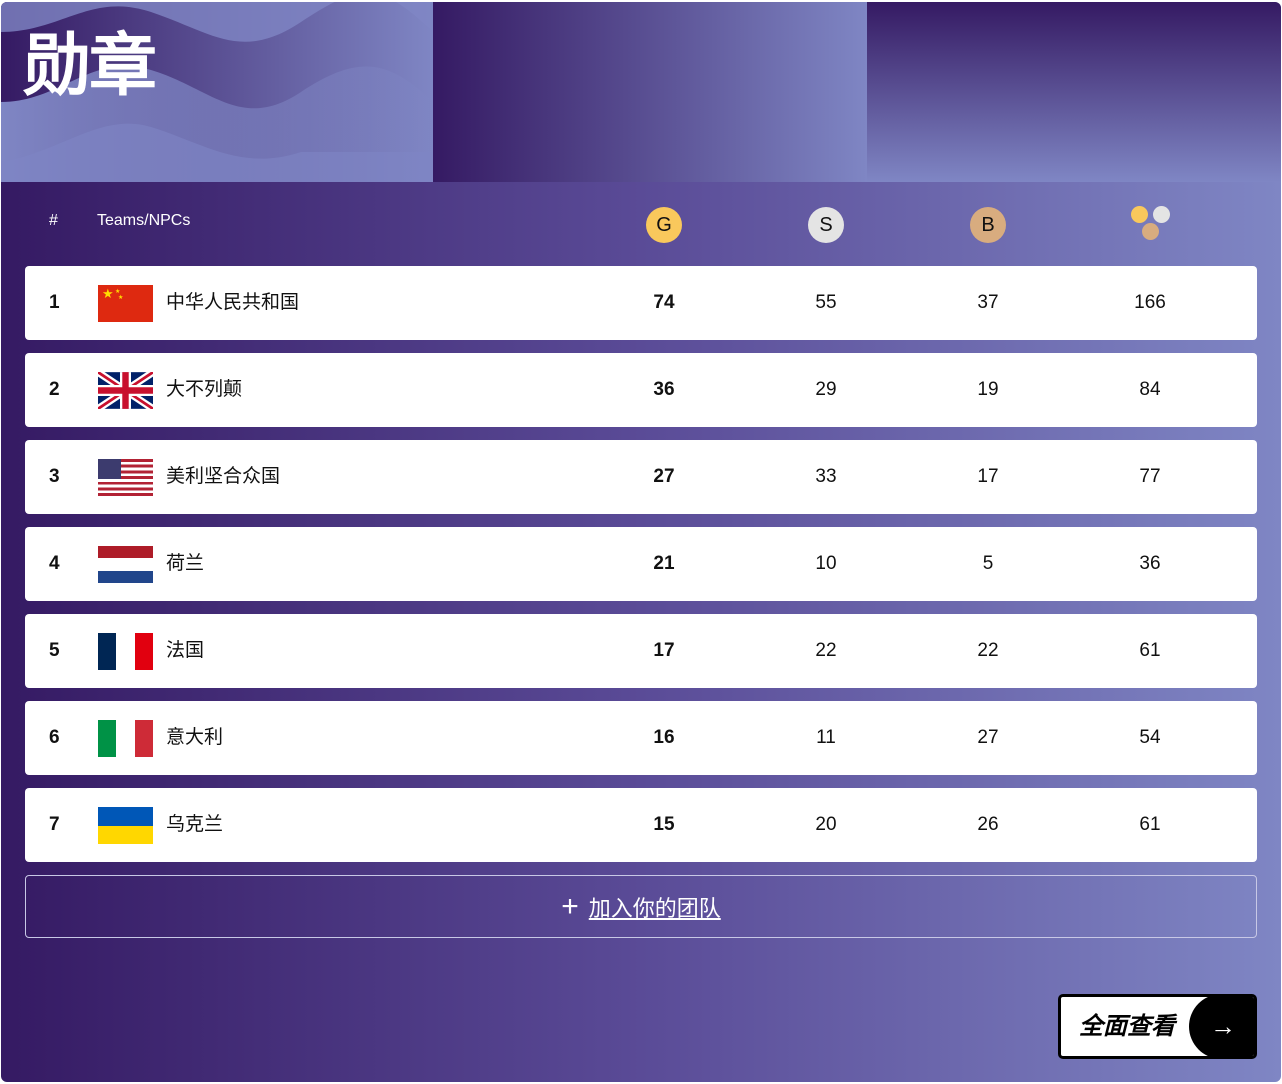  What do you see at coordinates (1150, 302) in the screenshot?
I see `total-count: 166` at bounding box center [1150, 302].